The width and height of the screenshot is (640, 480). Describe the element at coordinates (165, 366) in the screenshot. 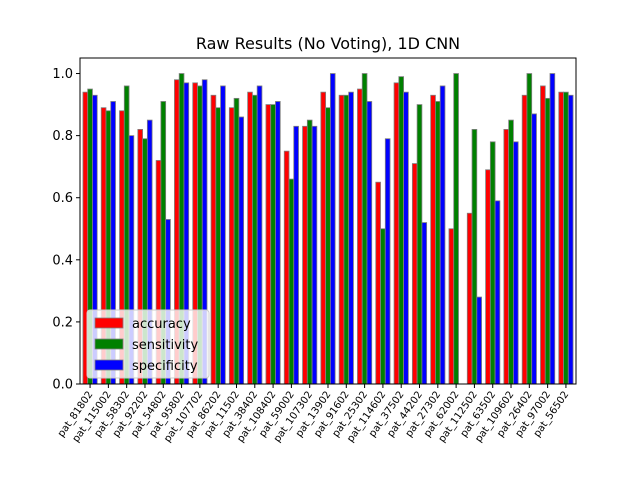

I see `legend-label-specificity: specificity` at that location.